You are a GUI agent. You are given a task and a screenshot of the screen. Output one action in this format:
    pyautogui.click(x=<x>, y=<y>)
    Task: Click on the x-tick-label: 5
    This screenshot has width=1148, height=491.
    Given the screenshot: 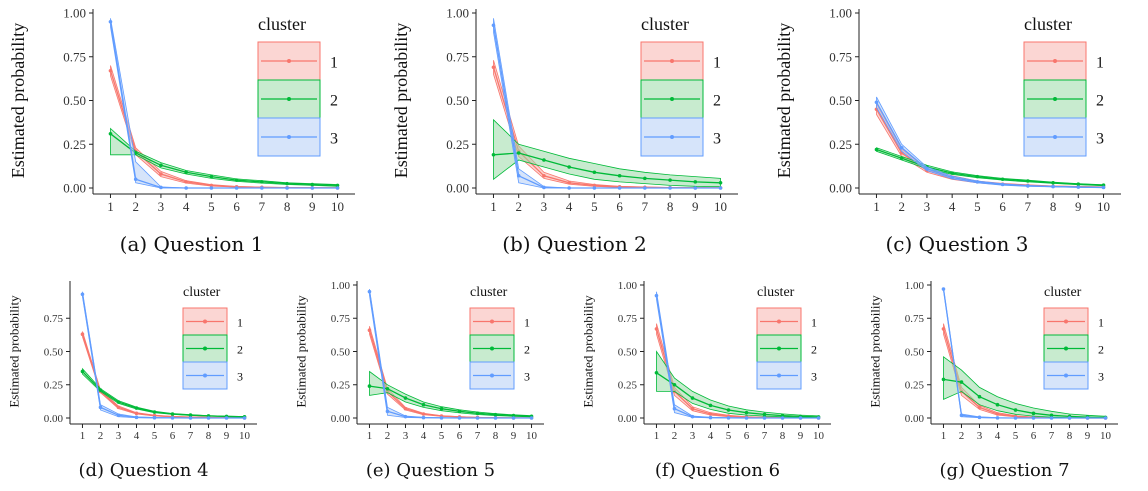 What is the action you would take?
    pyautogui.click(x=1016, y=436)
    